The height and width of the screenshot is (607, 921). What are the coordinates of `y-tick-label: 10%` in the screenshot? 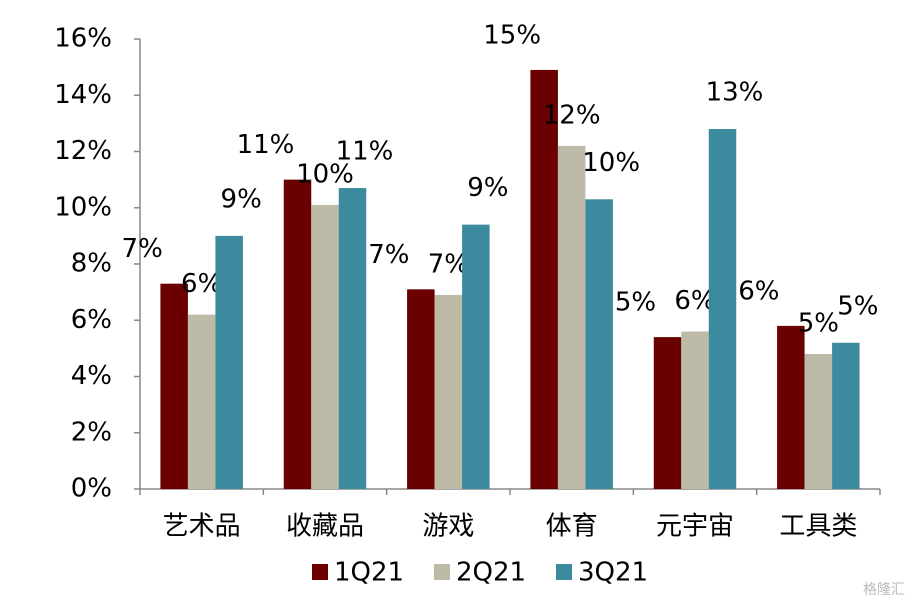 It's located at (83, 207).